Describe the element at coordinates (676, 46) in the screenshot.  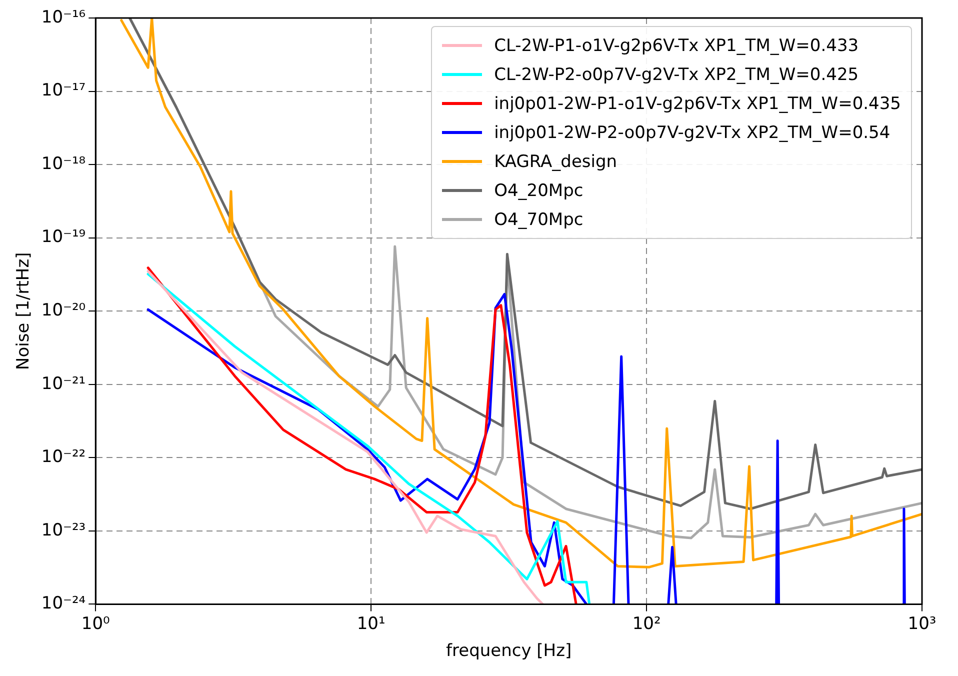
I see `legend-label: CL-2W-P1-o1V-g2p6V-Tx XP1_TM_W=0.433` at that location.